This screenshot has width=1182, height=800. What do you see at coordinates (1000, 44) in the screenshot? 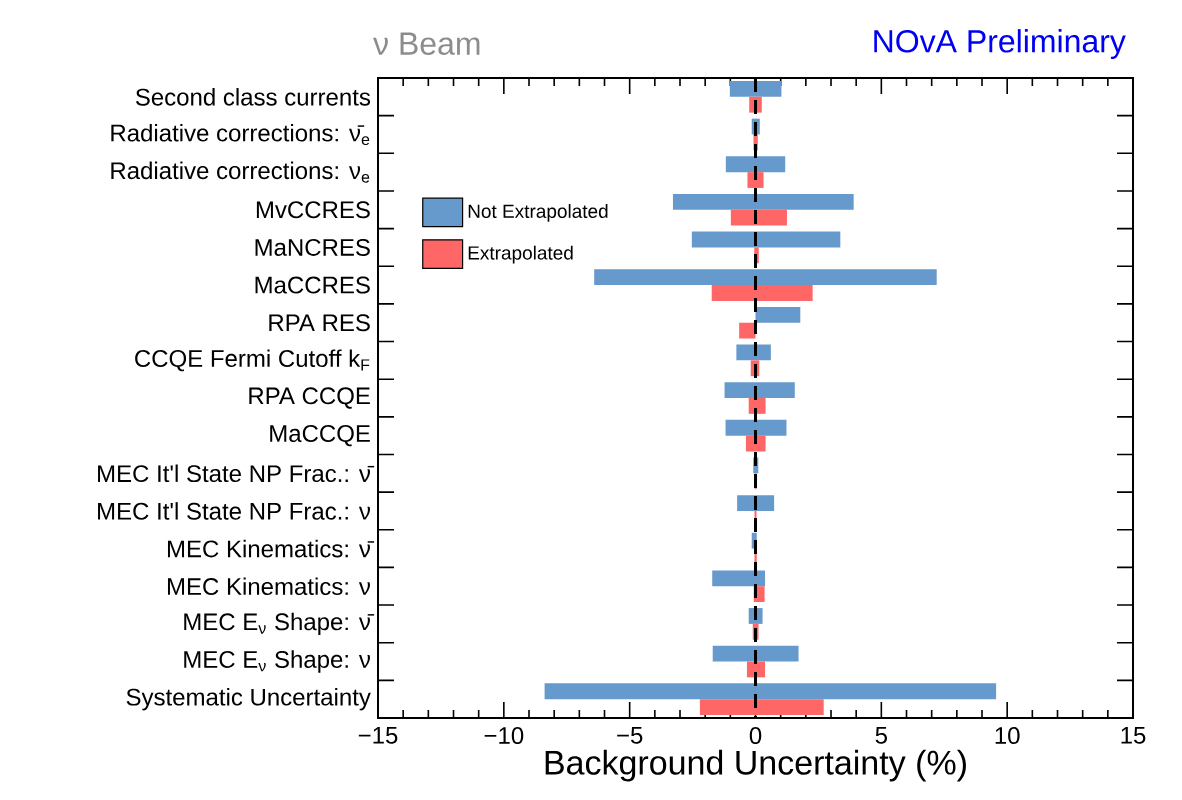
I see `text: NOvA Preliminary` at bounding box center [1000, 44].